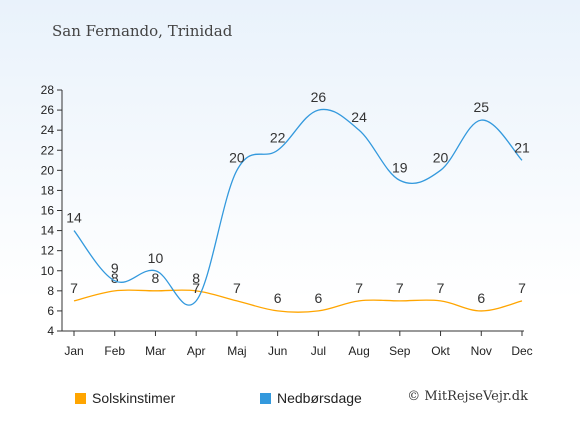 Image resolution: width=580 pixels, height=435 pixels. Describe the element at coordinates (318, 351) in the screenshot. I see `x-tick-label: Jul` at that location.